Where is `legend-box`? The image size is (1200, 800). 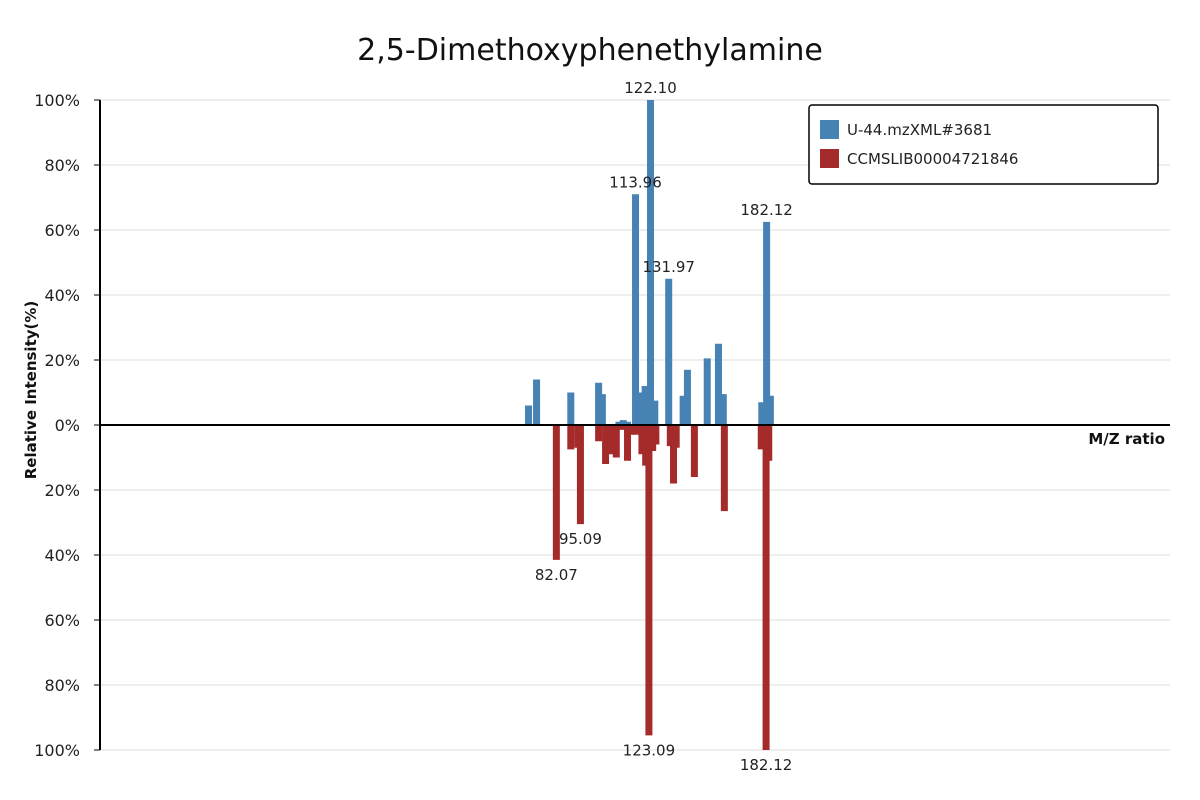 legend-box is located at coordinates (983, 144).